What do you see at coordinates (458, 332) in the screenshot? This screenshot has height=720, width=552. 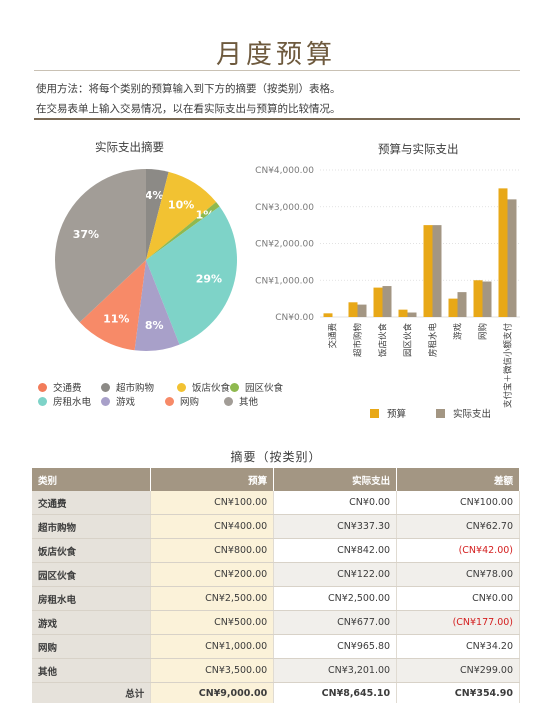 I see `x-category-label: 游戏` at bounding box center [458, 332].